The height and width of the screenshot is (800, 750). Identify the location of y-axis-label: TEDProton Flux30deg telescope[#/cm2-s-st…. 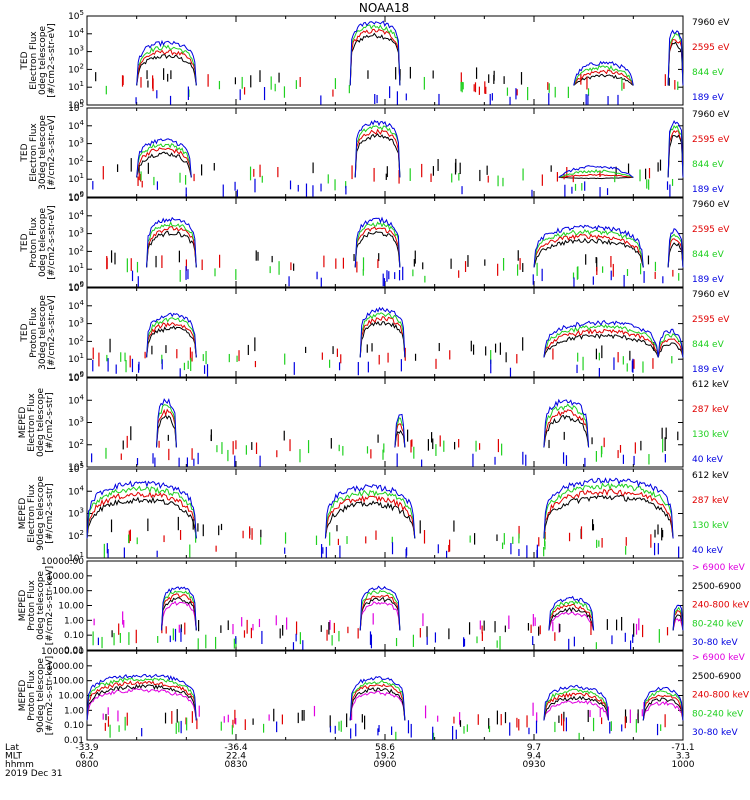
(38, 332).